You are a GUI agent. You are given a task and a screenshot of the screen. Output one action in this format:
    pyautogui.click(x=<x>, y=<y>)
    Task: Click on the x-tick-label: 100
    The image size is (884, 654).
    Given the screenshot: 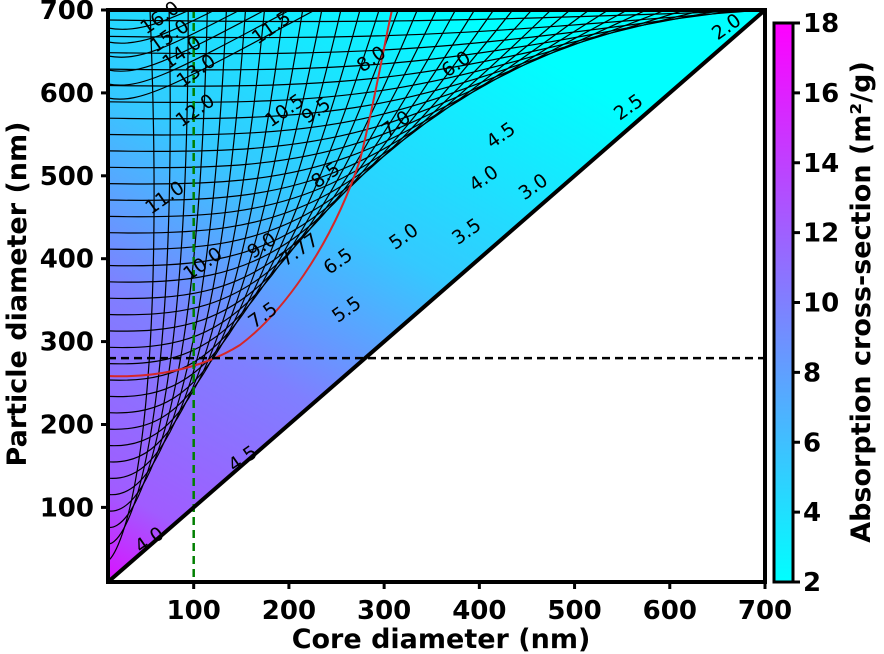 What is the action you would take?
    pyautogui.click(x=194, y=611)
    